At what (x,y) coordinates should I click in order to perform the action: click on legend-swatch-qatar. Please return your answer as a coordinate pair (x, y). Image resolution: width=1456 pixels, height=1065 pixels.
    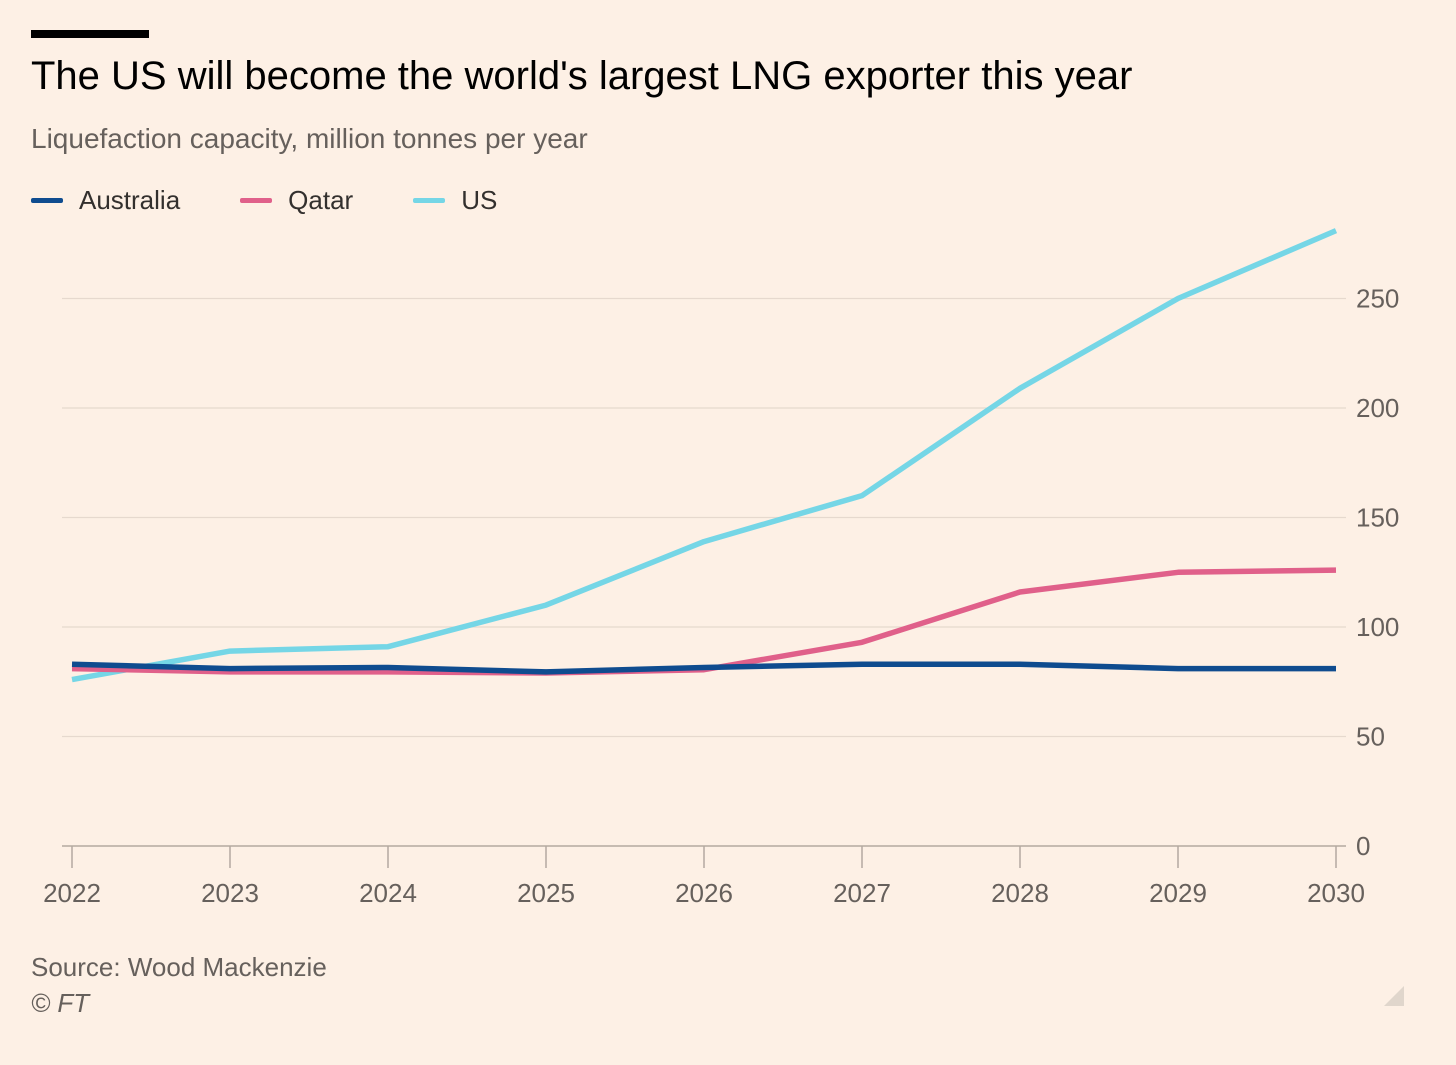
    Looking at the image, I should click on (256, 200).